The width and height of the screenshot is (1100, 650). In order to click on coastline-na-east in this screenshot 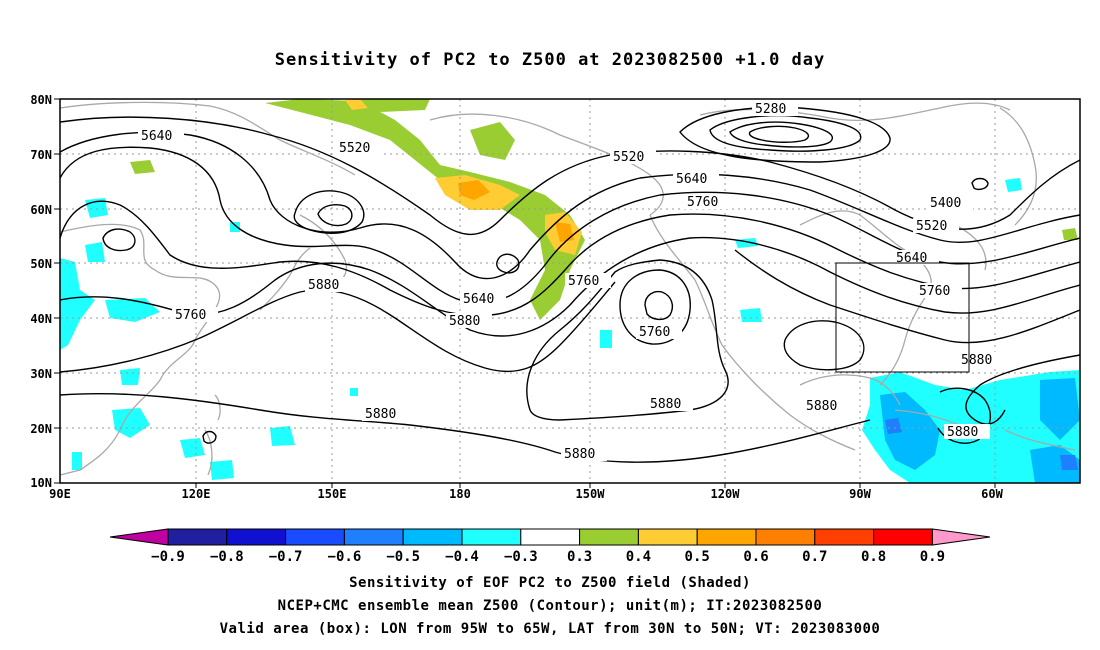, I will do `click(905, 317)`.